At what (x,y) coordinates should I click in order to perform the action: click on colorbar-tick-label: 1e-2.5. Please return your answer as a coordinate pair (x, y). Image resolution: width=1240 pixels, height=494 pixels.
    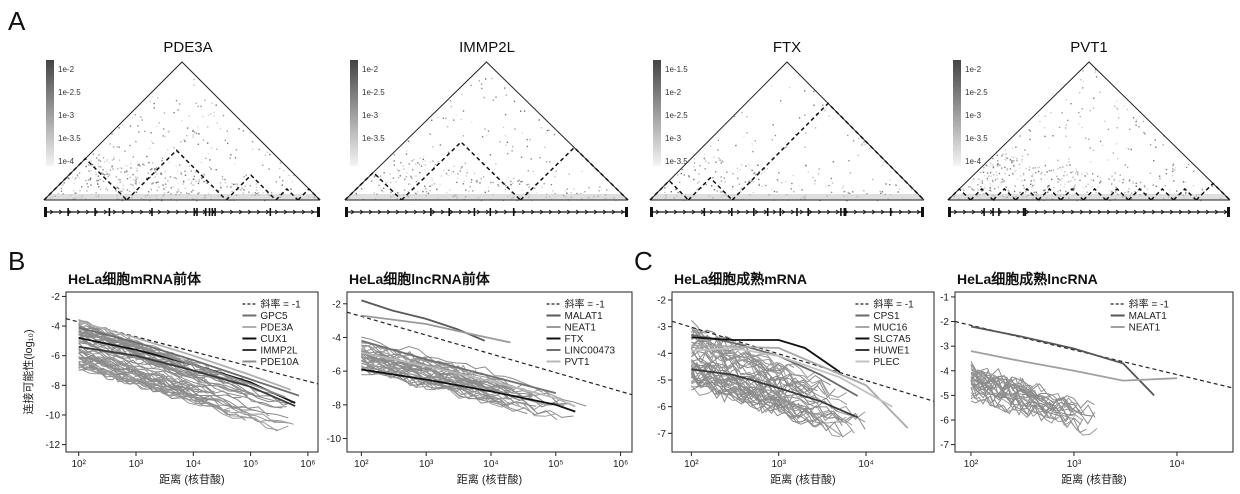
    Looking at the image, I should click on (373, 92).